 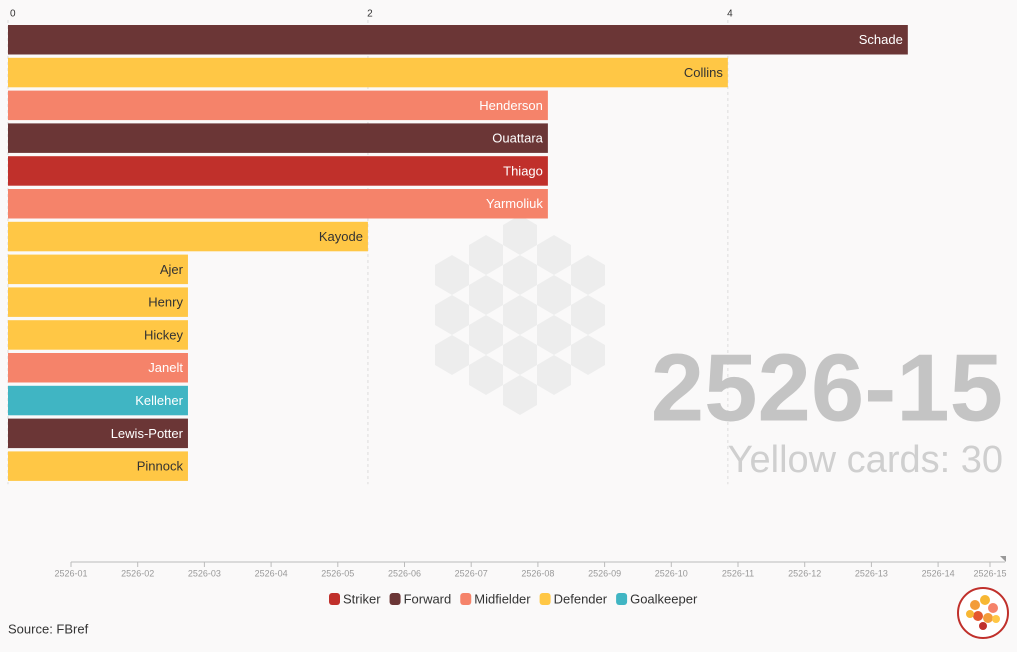 I want to click on timeline-label: 2526-14, so click(x=938, y=573).